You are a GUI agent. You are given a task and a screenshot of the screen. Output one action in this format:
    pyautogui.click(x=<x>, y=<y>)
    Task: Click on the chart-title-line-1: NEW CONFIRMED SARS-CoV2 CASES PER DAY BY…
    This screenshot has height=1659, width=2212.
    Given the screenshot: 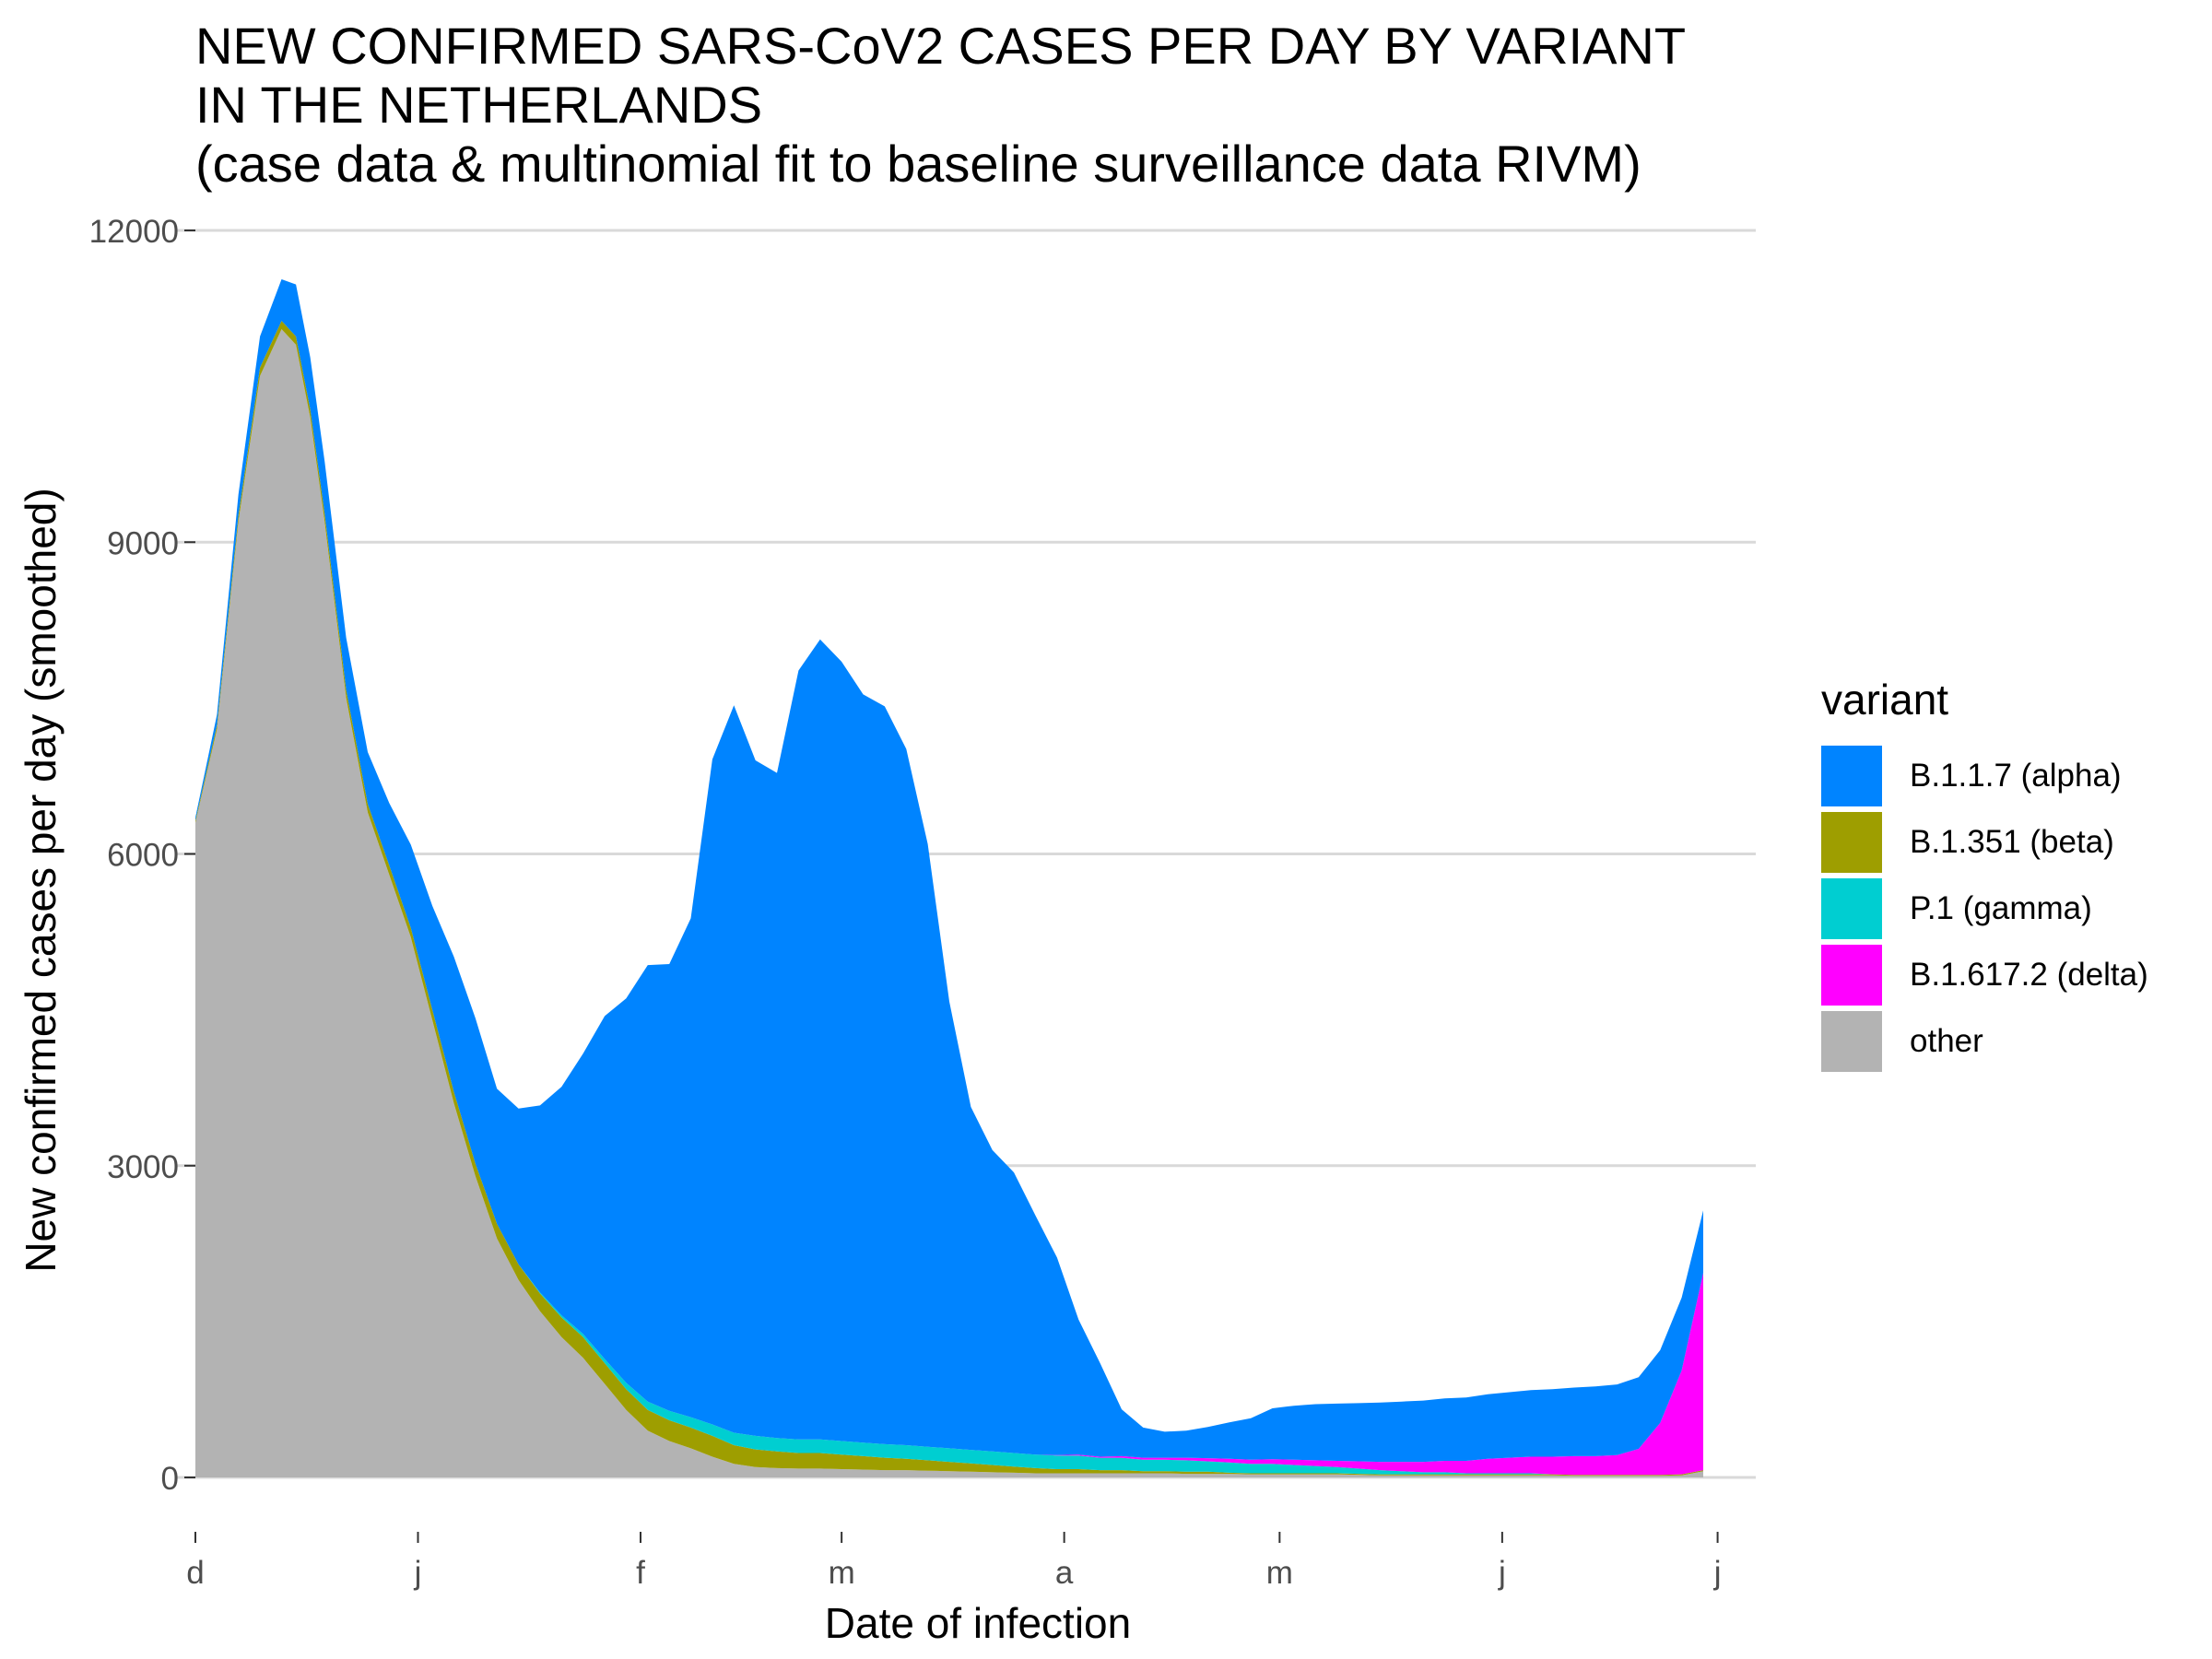 What is the action you would take?
    pyautogui.click(x=941, y=46)
    